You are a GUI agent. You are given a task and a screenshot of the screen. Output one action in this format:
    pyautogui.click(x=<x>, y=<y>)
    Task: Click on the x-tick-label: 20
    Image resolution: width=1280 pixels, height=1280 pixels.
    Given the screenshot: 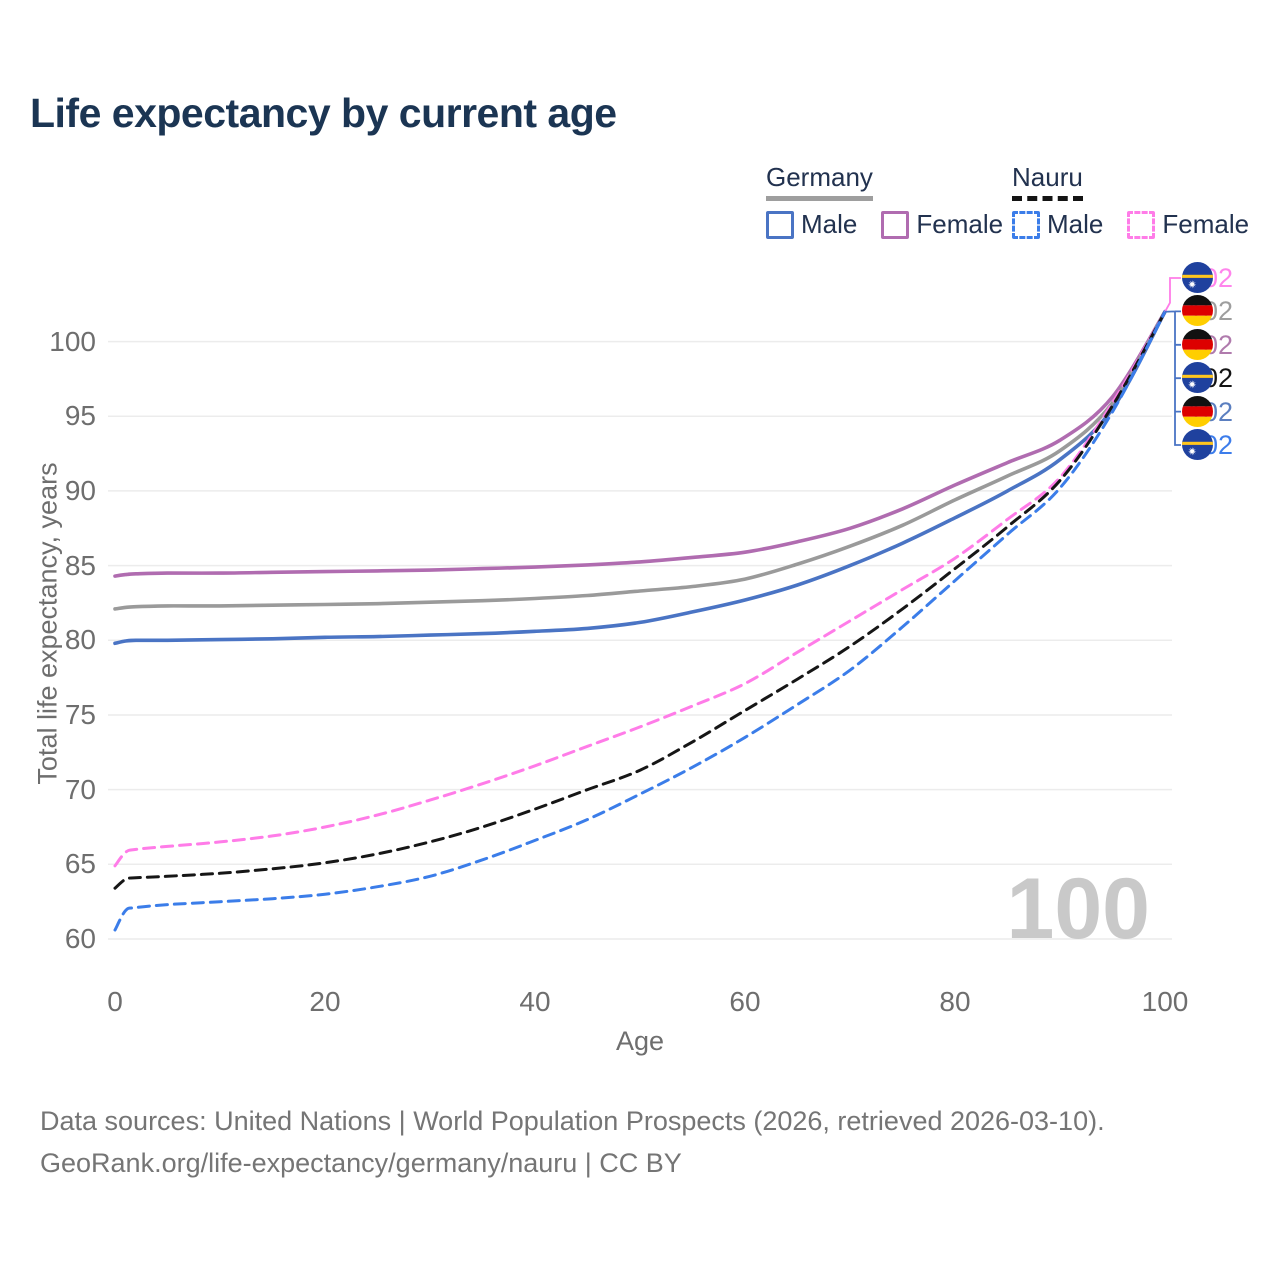 What is the action you would take?
    pyautogui.click(x=325, y=1001)
    